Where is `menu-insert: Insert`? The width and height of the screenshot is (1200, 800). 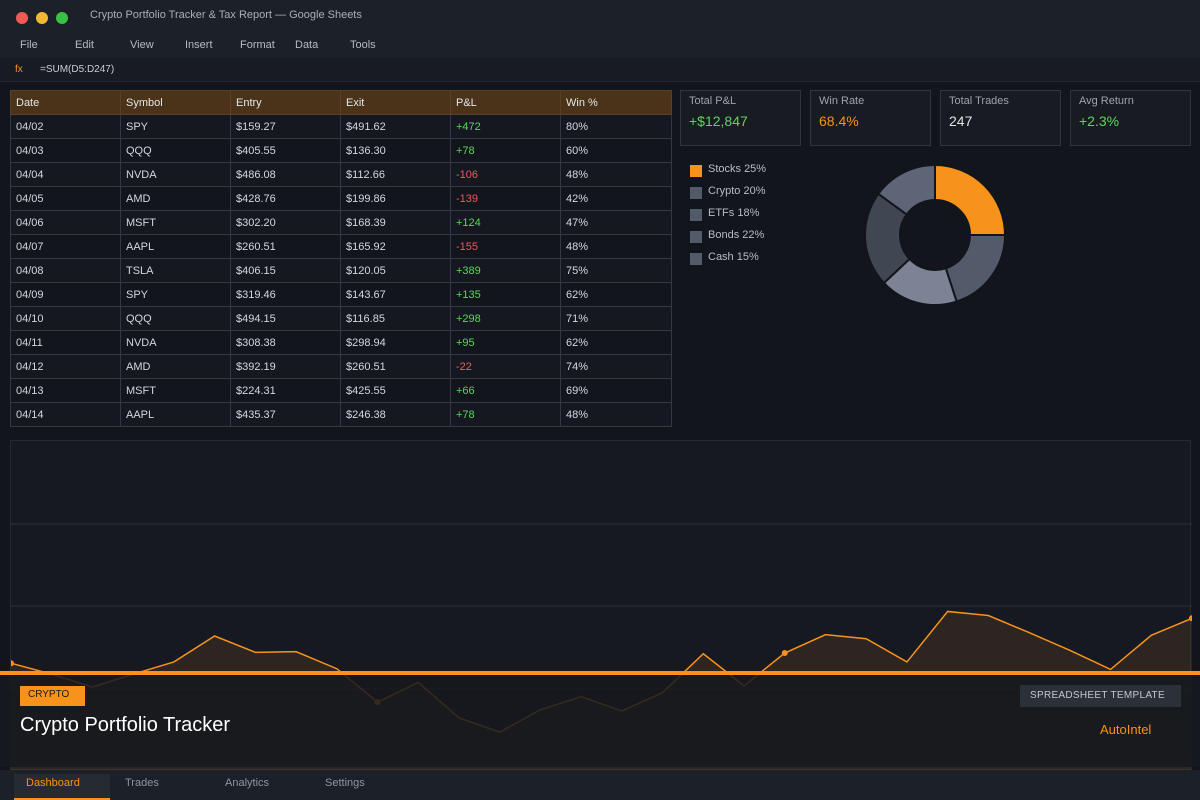
menu-insert: Insert is located at coordinates (199, 45).